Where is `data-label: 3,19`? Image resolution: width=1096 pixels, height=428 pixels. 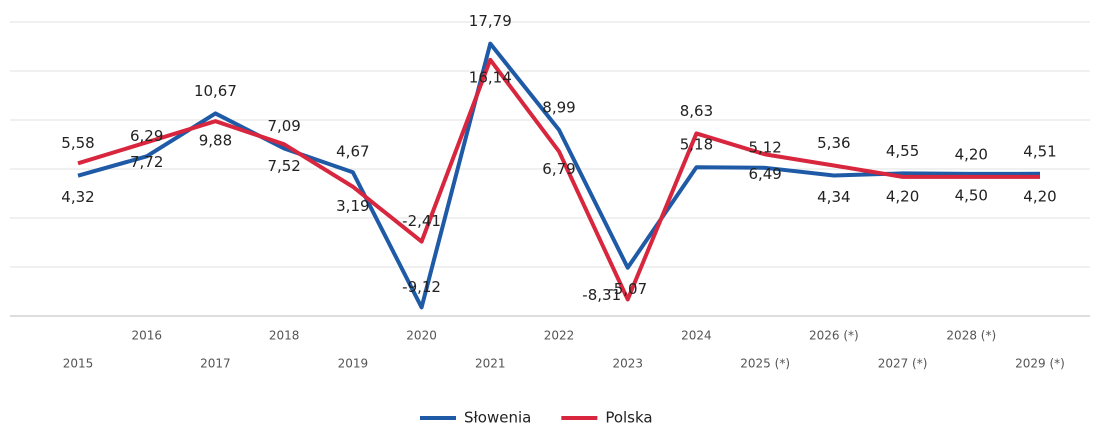
data-label: 3,19 is located at coordinates (352, 206).